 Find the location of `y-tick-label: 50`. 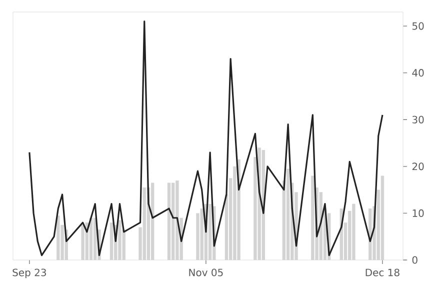

y-tick-label: 50 is located at coordinates (418, 26).